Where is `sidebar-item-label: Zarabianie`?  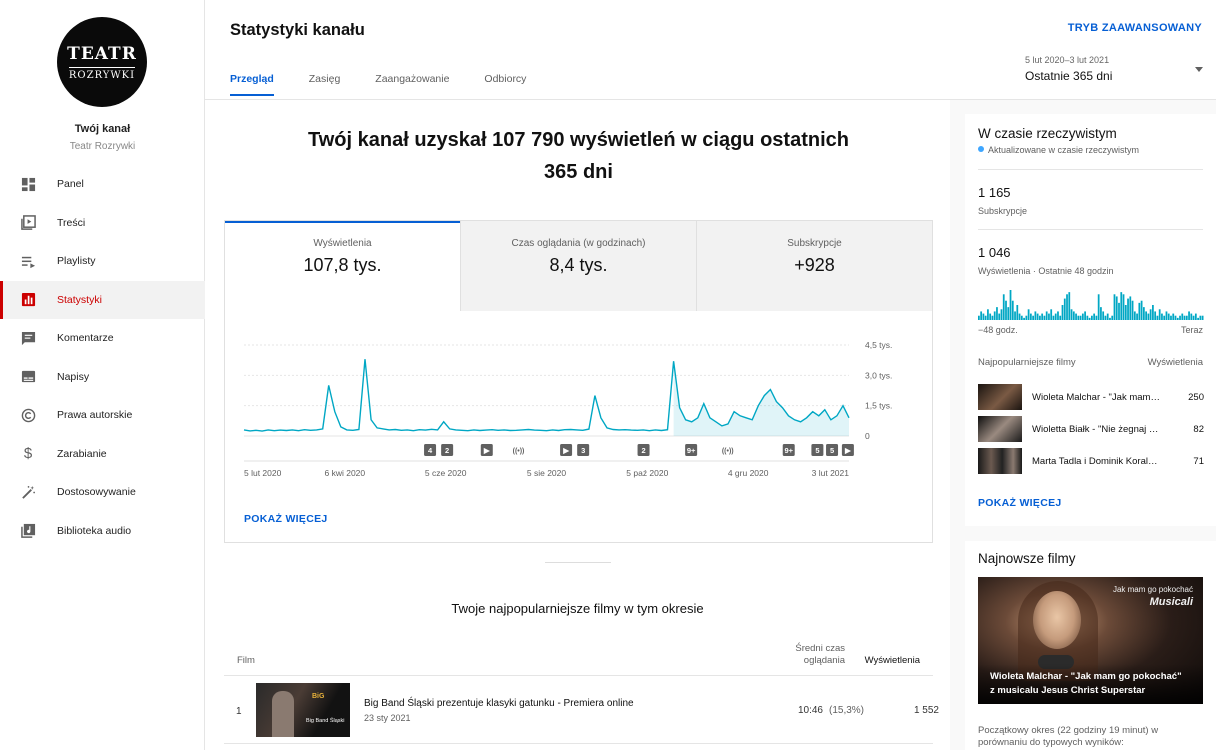 sidebar-item-label: Zarabianie is located at coordinates (82, 453).